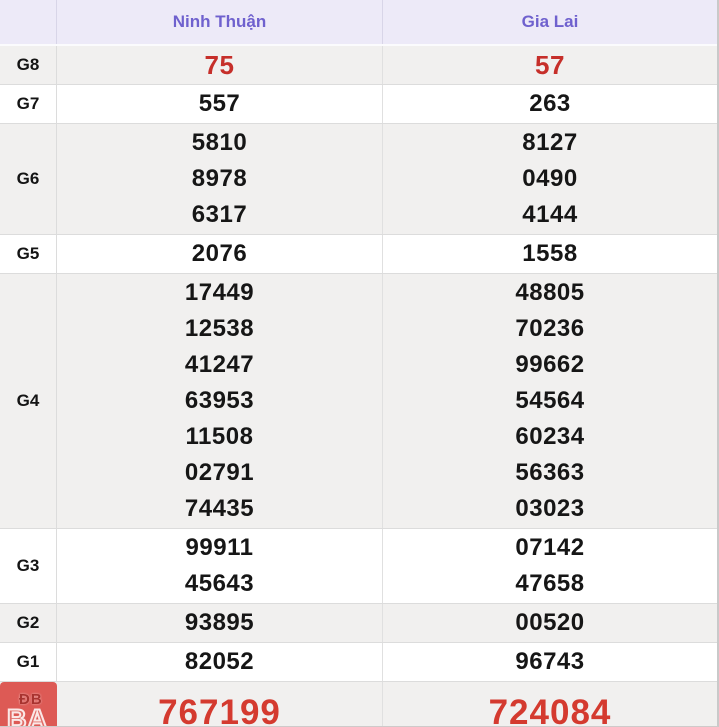  What do you see at coordinates (219, 364) in the screenshot?
I see `prize-number: 41247` at bounding box center [219, 364].